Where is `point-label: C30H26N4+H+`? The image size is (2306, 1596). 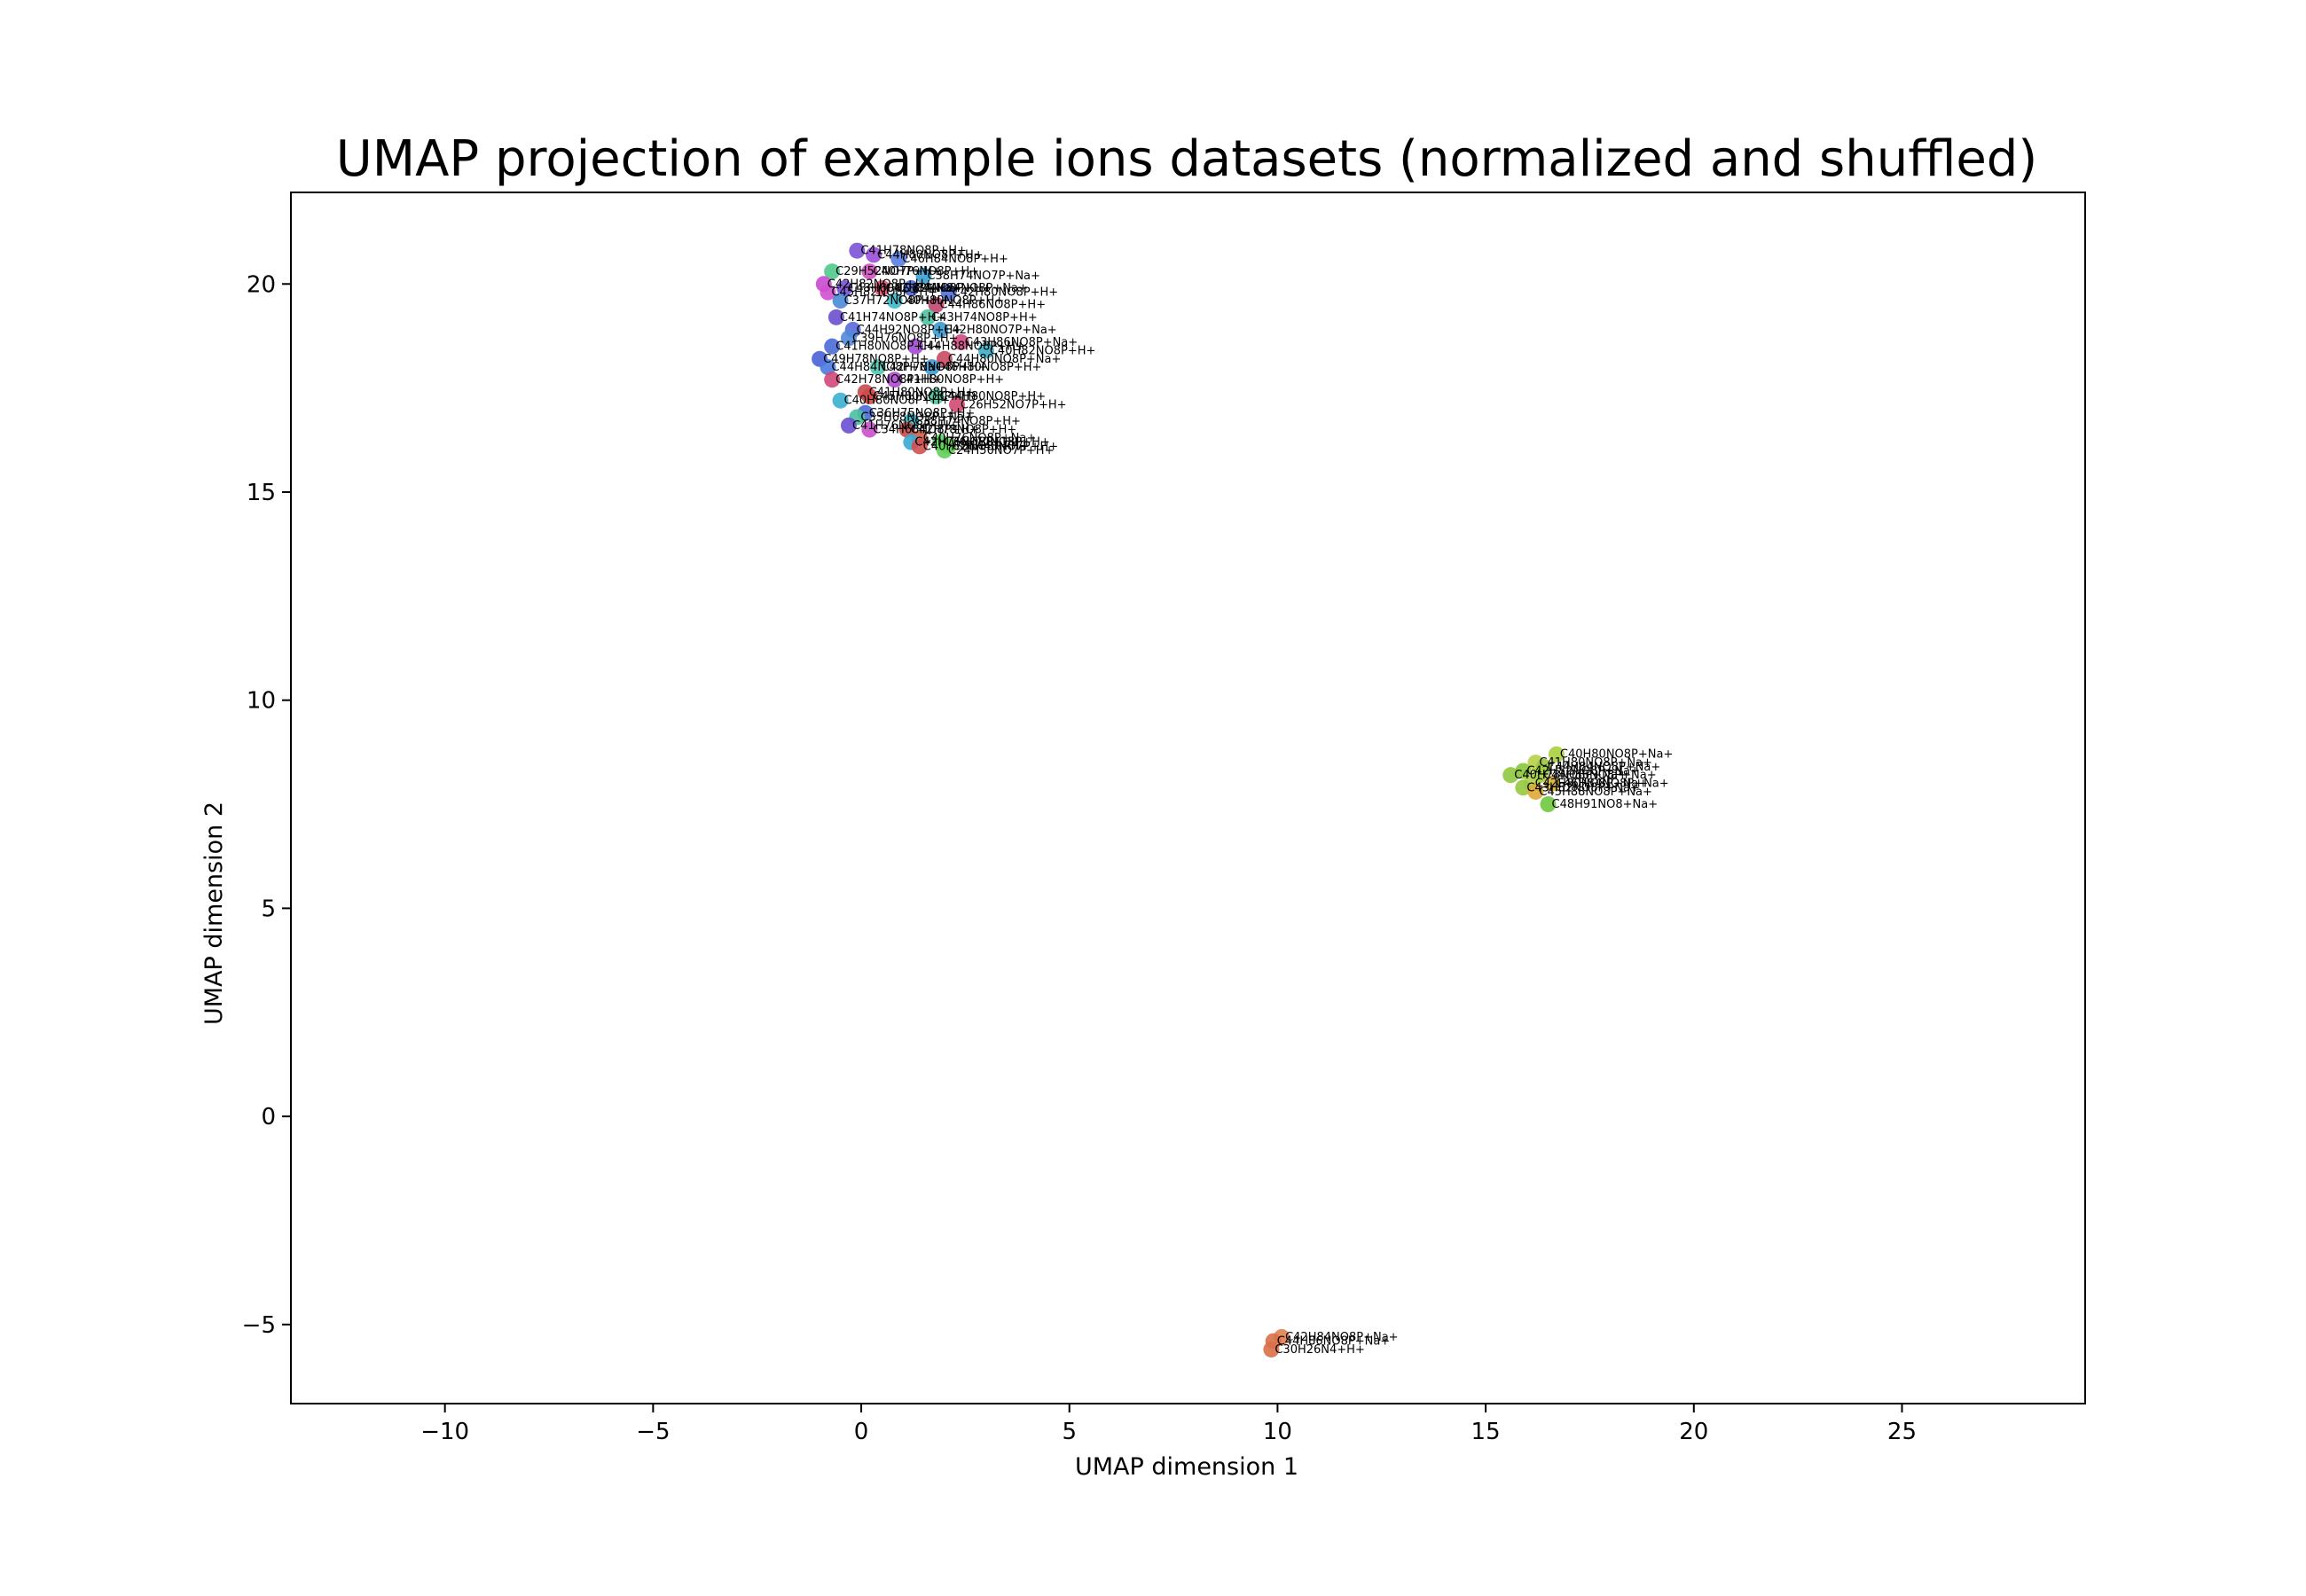
point-label: C30H26N4+H+ is located at coordinates (1320, 1350).